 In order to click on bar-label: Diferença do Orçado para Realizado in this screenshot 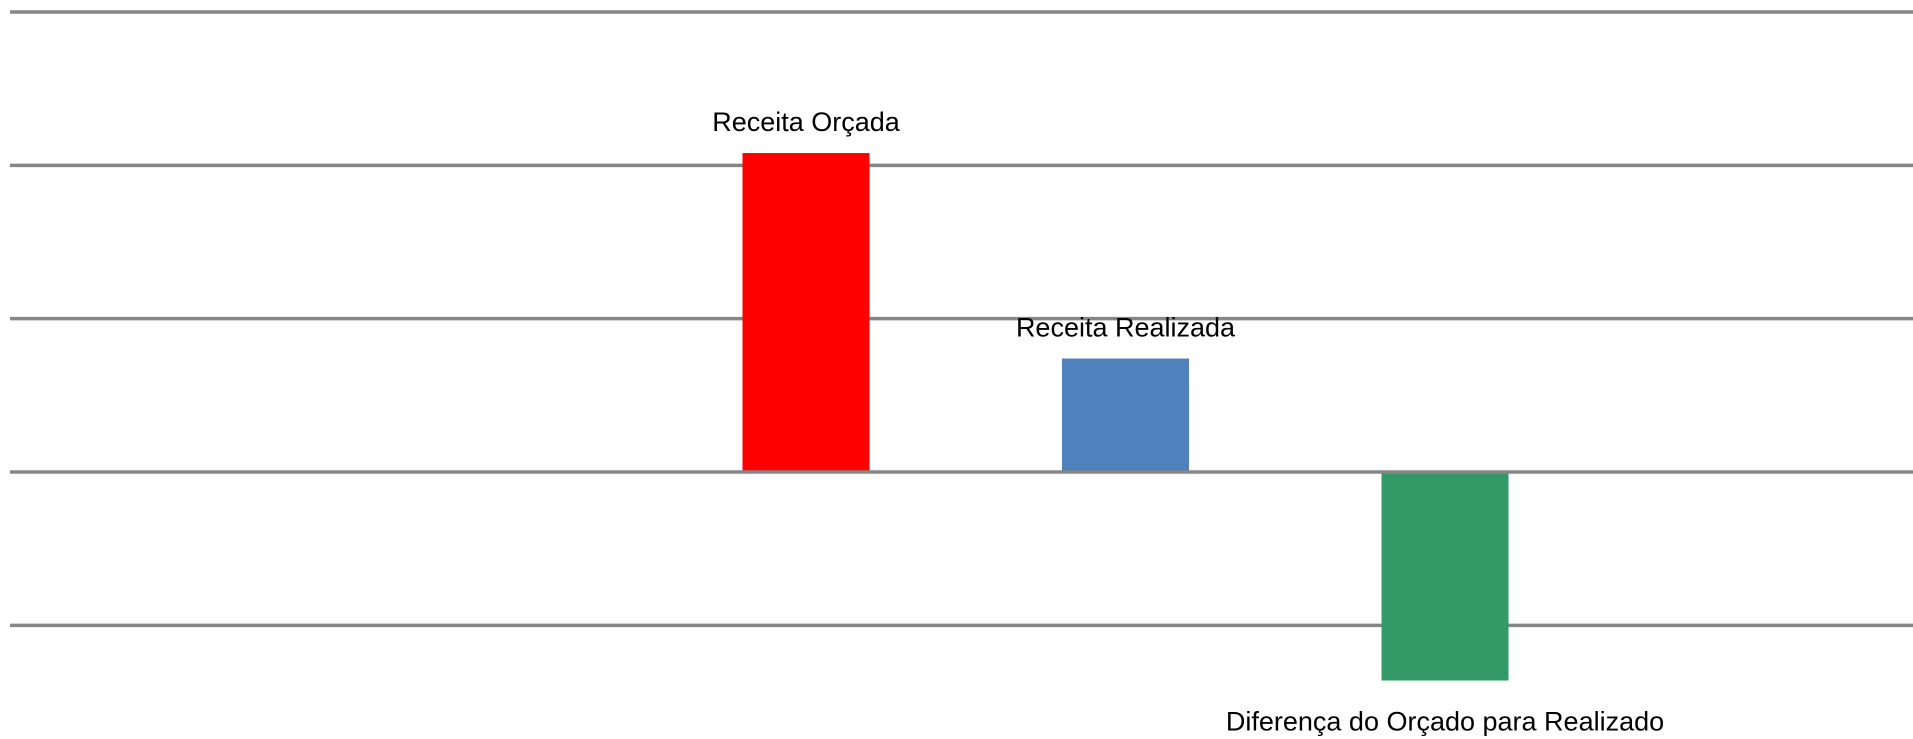, I will do `click(1445, 722)`.